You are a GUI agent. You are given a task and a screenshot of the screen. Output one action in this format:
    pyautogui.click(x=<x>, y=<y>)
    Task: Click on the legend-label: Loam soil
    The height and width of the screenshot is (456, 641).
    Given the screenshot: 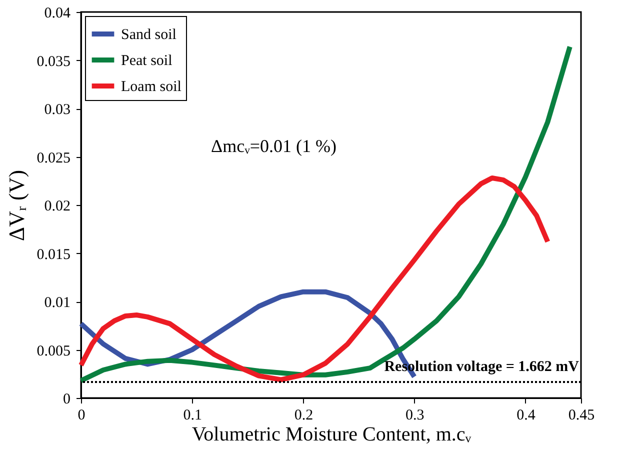 What is the action you would take?
    pyautogui.click(x=151, y=87)
    